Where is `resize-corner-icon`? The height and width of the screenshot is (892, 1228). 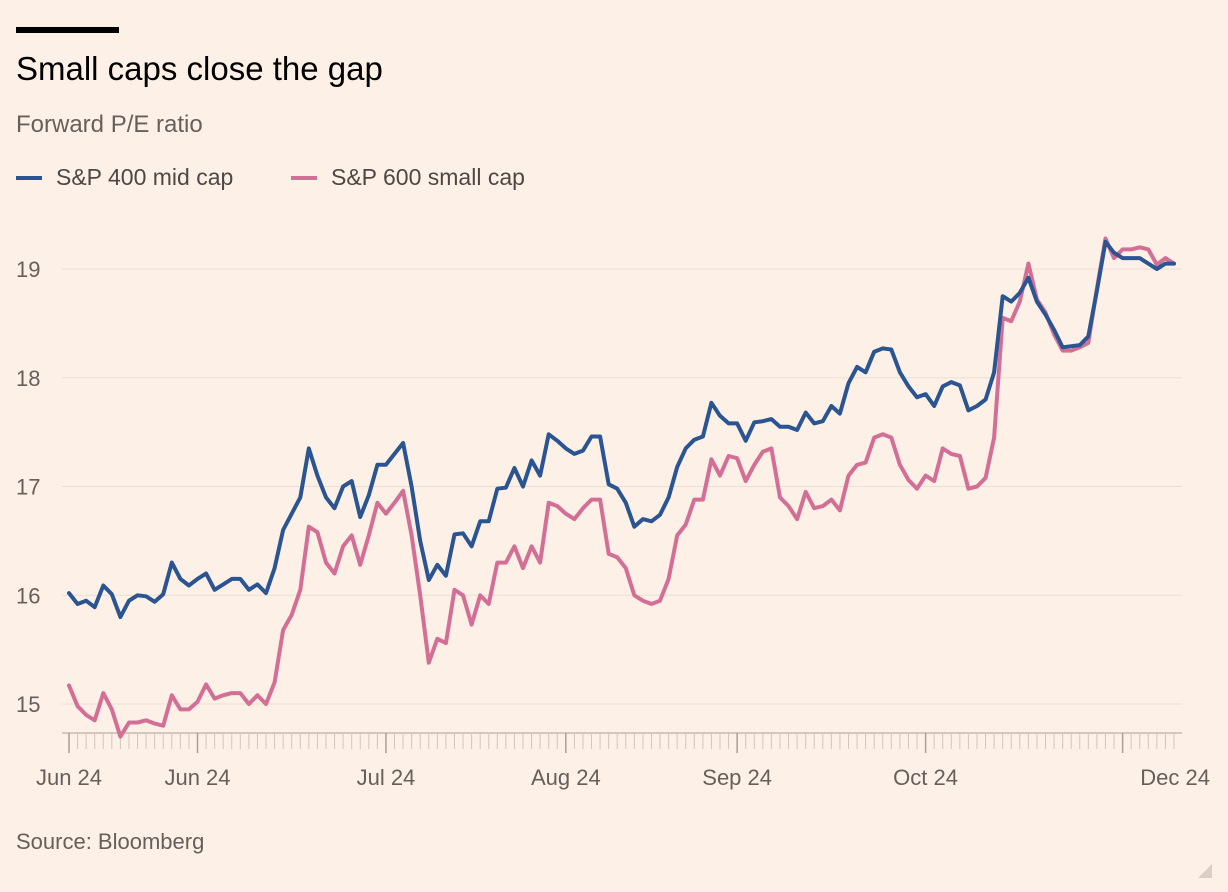
resize-corner-icon is located at coordinates (1205, 871).